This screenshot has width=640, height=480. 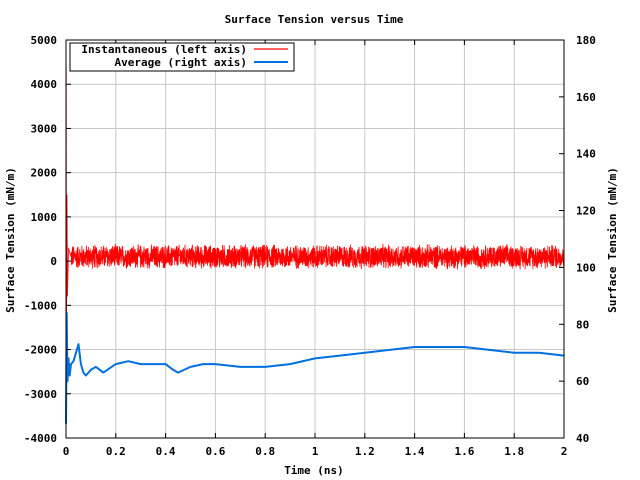 What do you see at coordinates (582, 438) in the screenshot?
I see `y-right-tick-label: 40` at bounding box center [582, 438].